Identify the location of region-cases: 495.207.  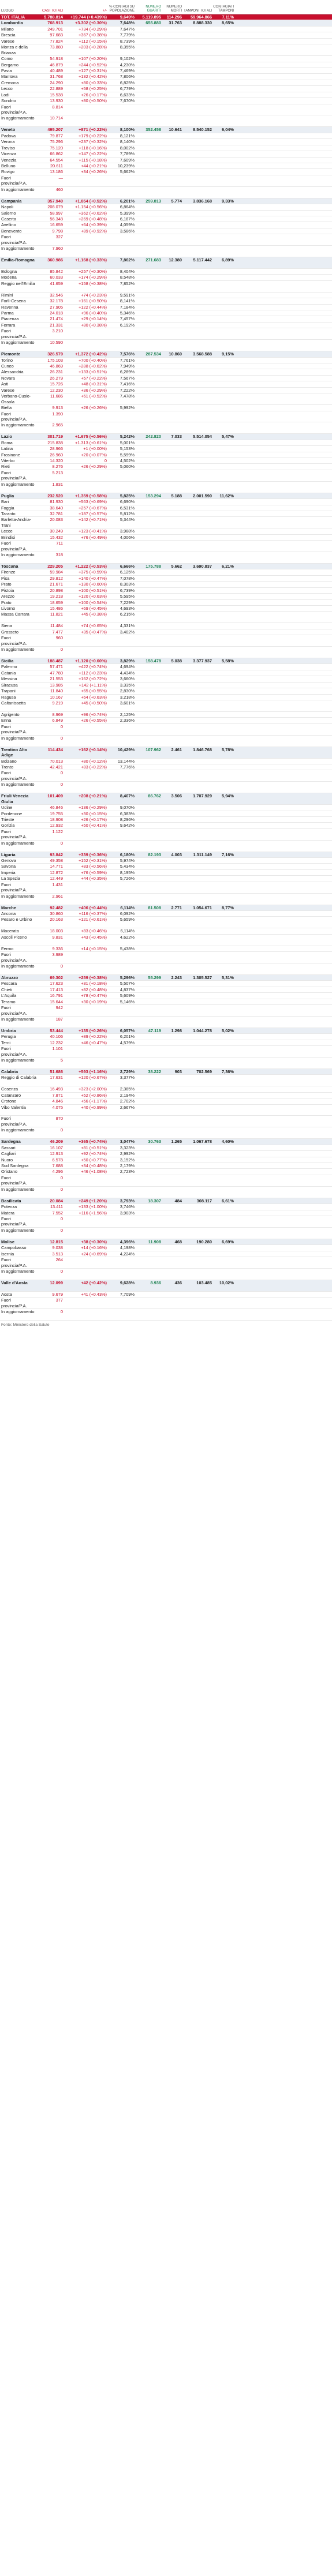
(55, 130).